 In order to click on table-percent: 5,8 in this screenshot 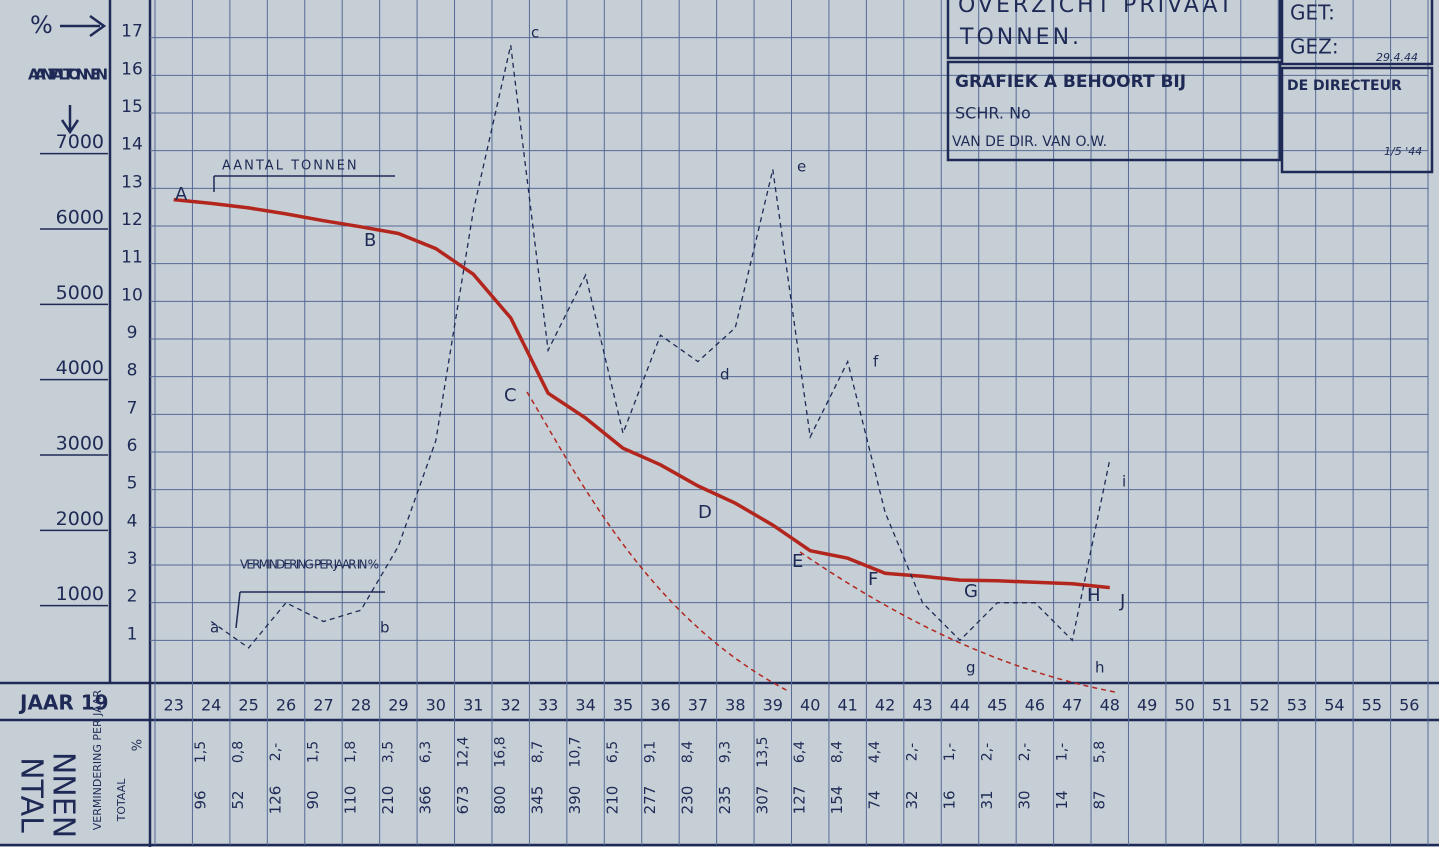, I will do `click(1100, 752)`.